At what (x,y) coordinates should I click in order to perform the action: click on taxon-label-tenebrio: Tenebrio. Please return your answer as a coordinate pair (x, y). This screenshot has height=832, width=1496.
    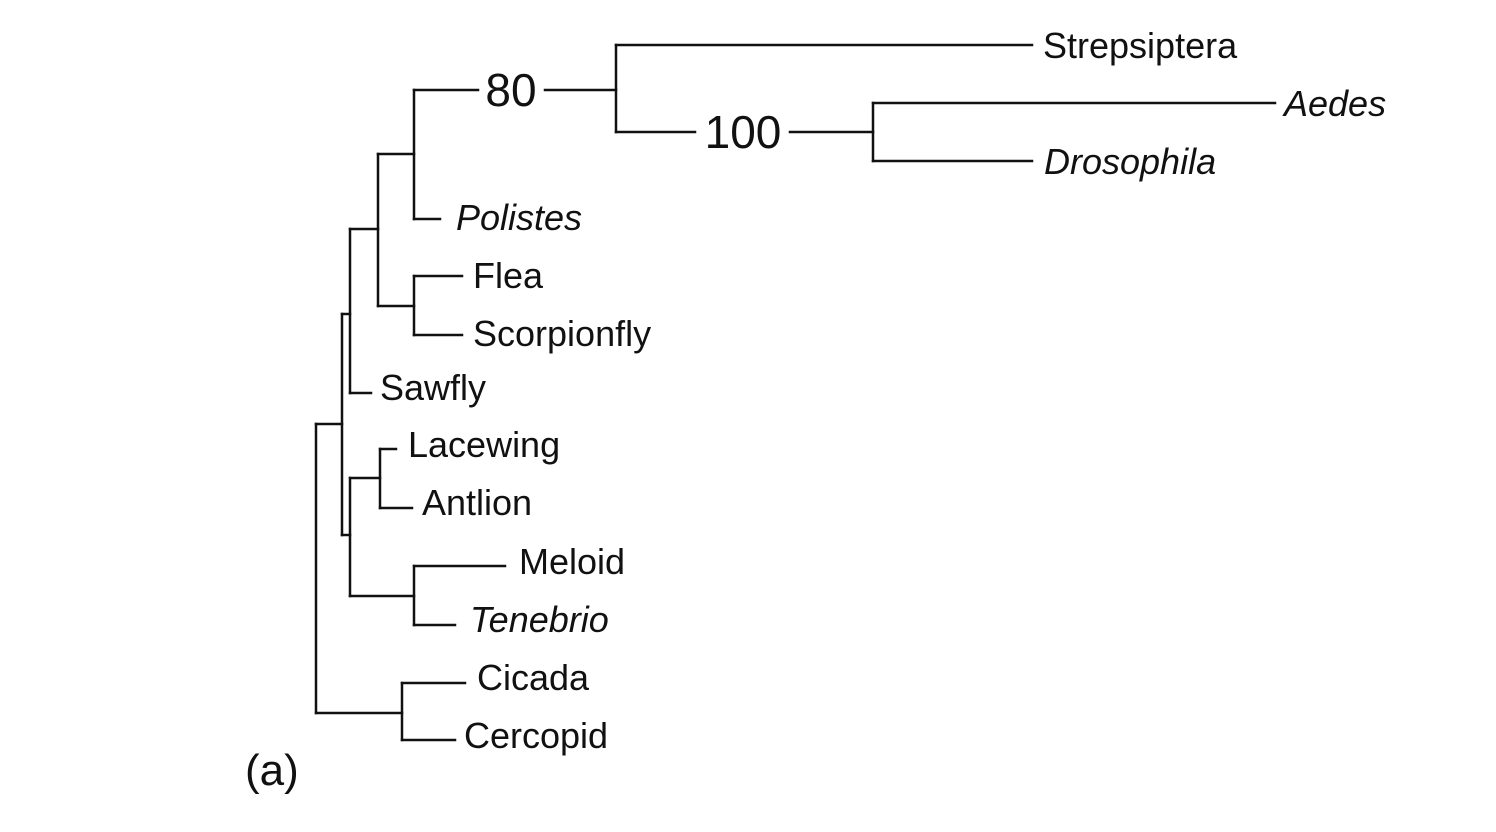
    Looking at the image, I should click on (539, 619).